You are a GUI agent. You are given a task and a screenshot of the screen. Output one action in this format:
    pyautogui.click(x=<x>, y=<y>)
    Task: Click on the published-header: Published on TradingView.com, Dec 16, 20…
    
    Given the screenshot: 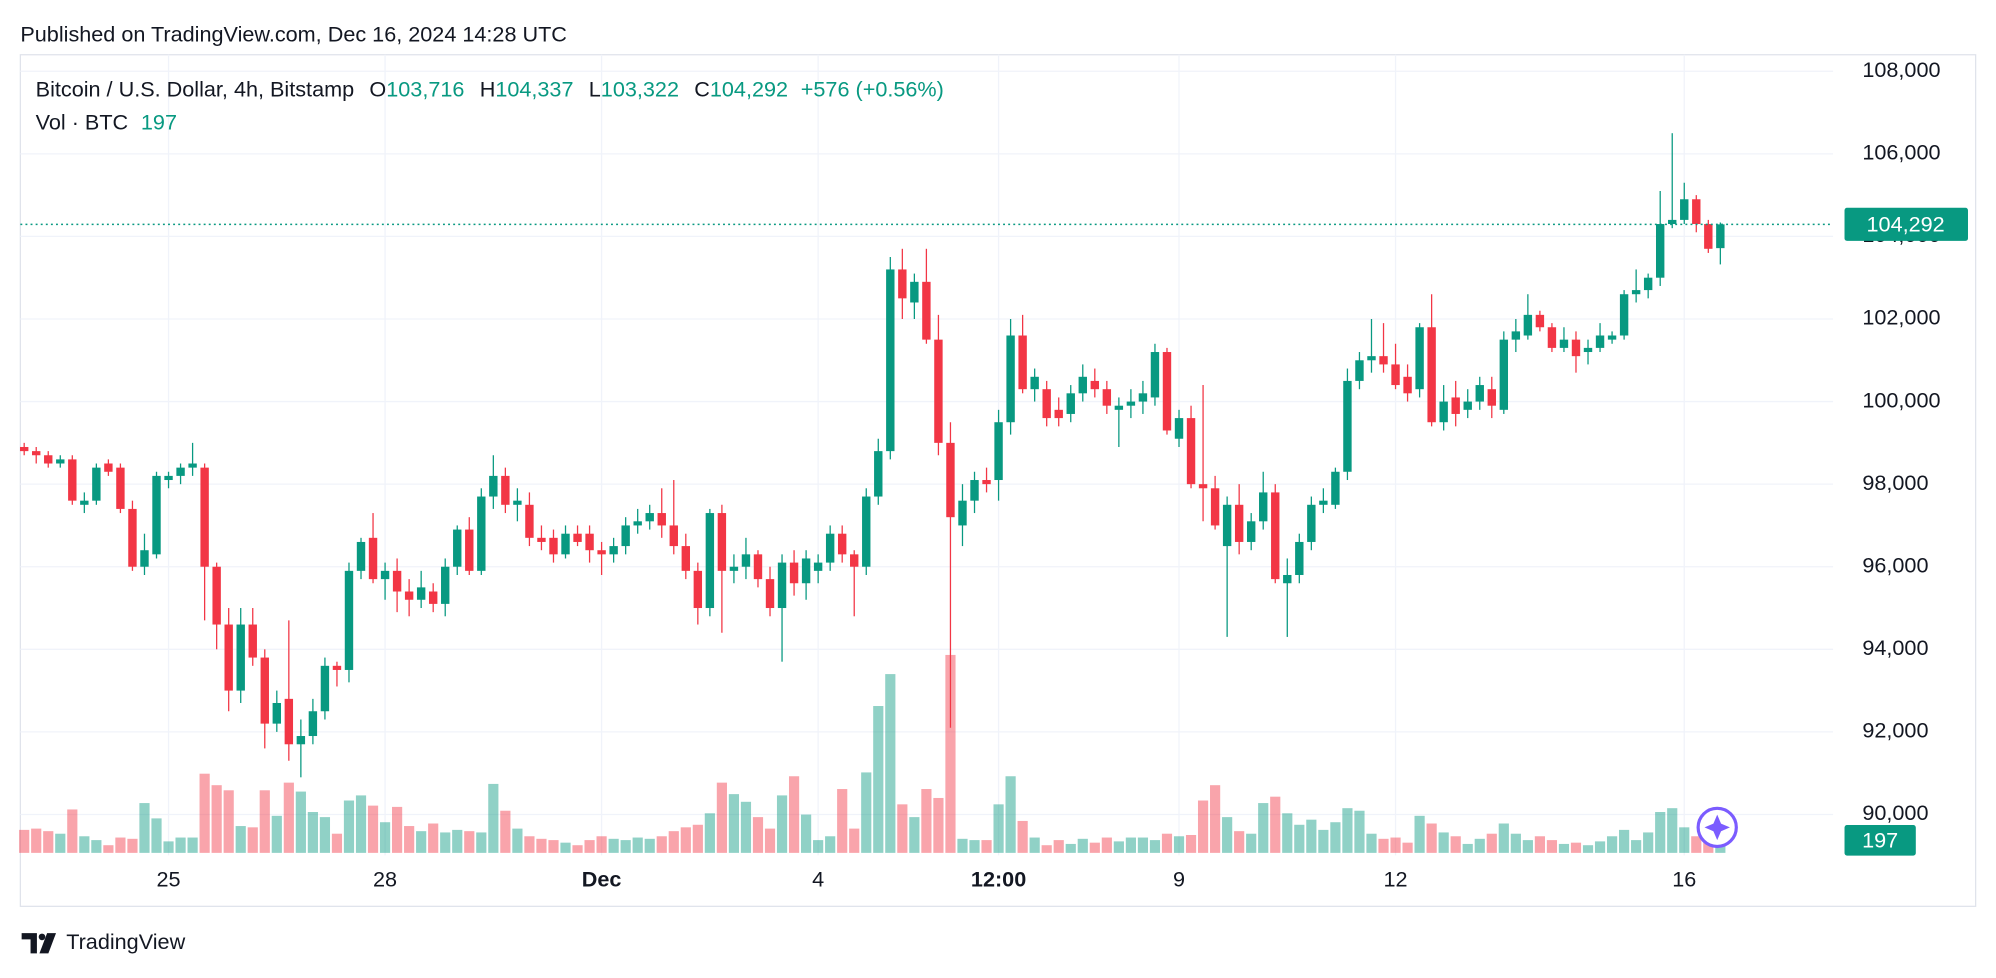 What is the action you would take?
    pyautogui.click(x=293, y=33)
    